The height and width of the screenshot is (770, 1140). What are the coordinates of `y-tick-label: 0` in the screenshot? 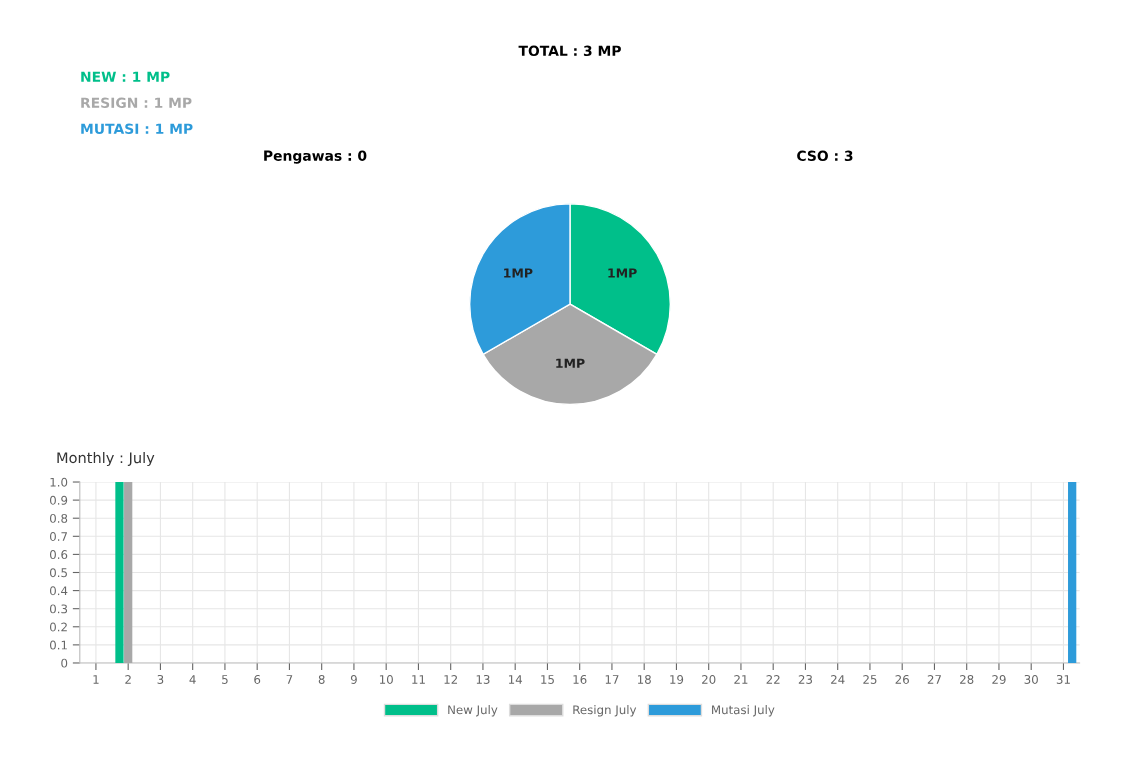 It's located at (64, 663).